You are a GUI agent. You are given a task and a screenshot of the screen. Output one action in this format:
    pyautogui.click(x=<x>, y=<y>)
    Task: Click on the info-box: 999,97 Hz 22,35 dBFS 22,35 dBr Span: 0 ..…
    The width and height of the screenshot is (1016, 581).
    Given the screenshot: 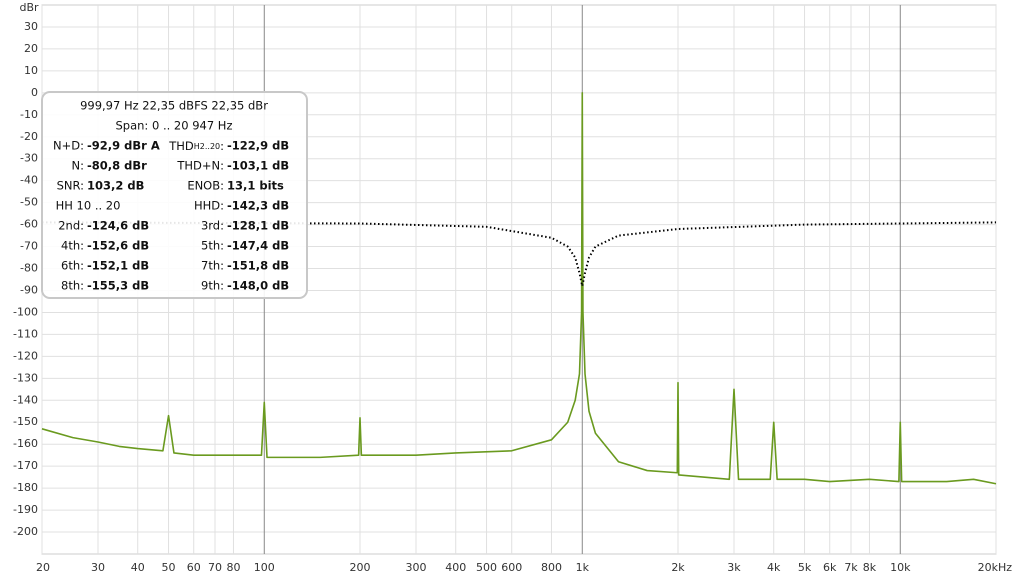 What is the action you would take?
    pyautogui.click(x=174, y=195)
    